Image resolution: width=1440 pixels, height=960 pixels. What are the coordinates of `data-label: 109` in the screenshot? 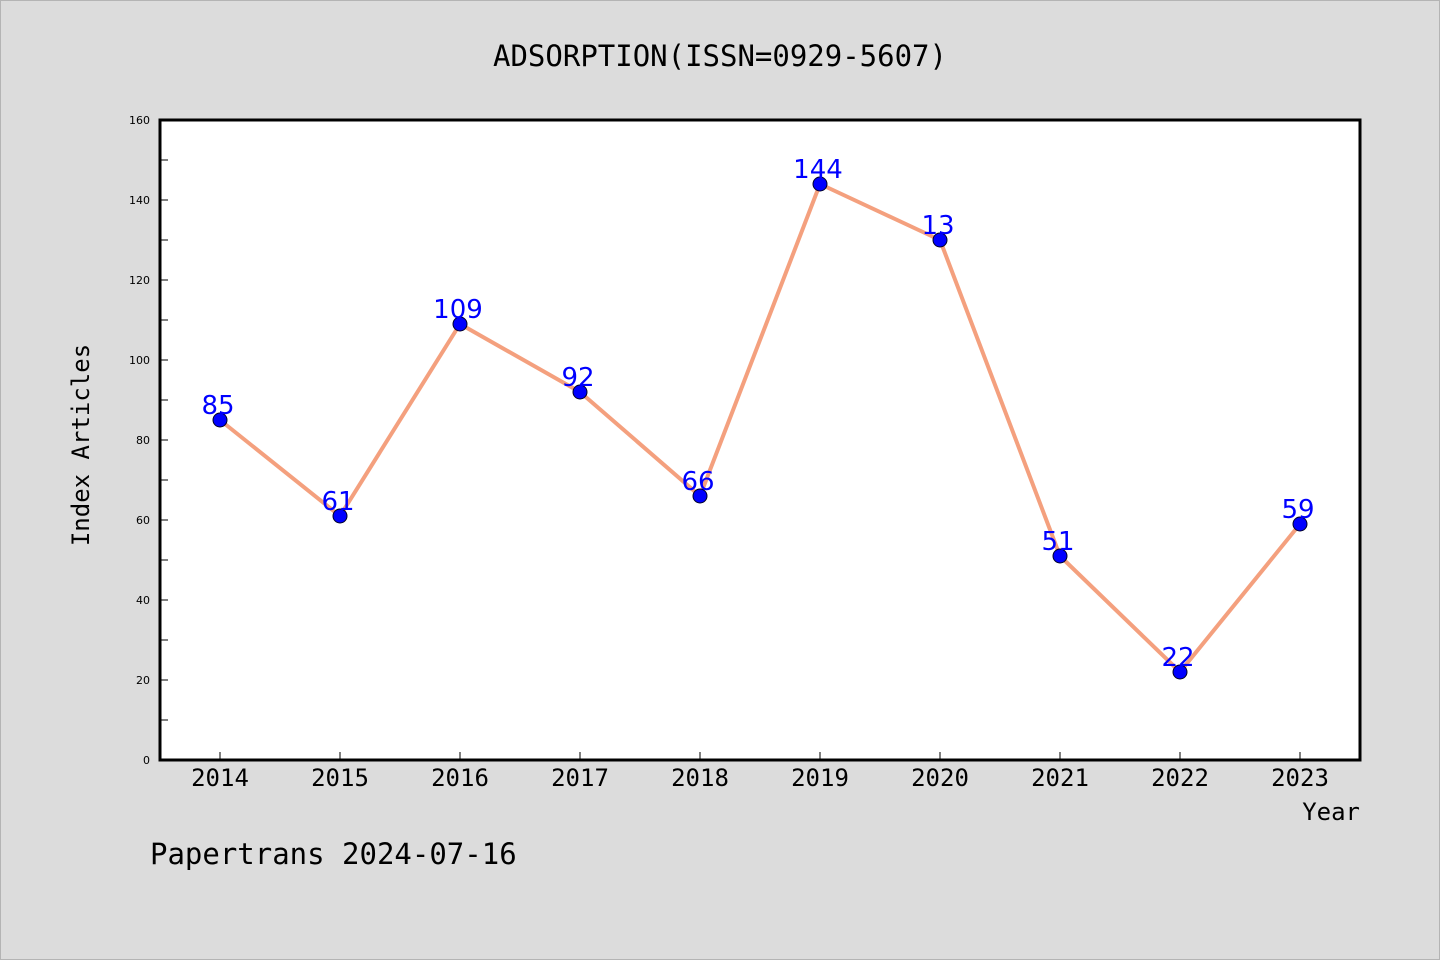 It's located at (458, 310).